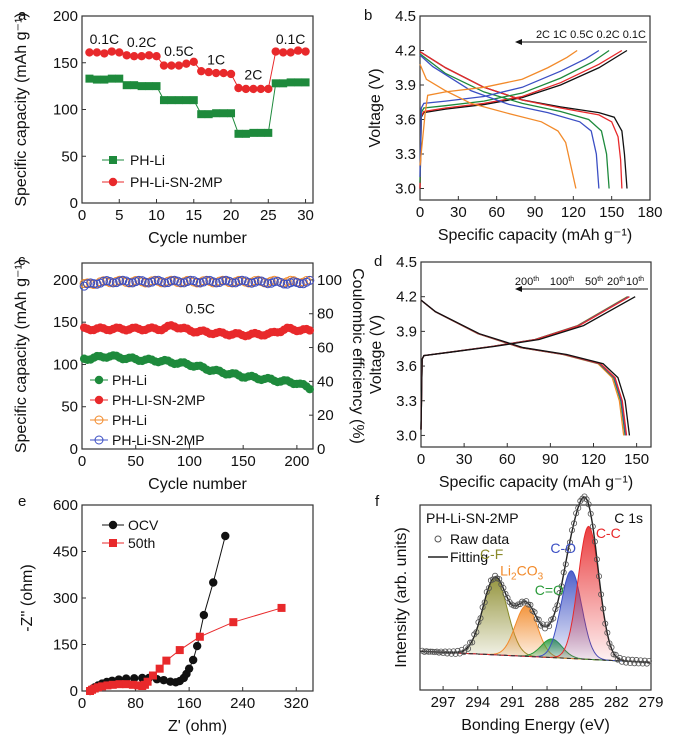 This screenshot has width=686, height=750. I want to click on panel-c-xlabel: Cycle number, so click(197, 484).